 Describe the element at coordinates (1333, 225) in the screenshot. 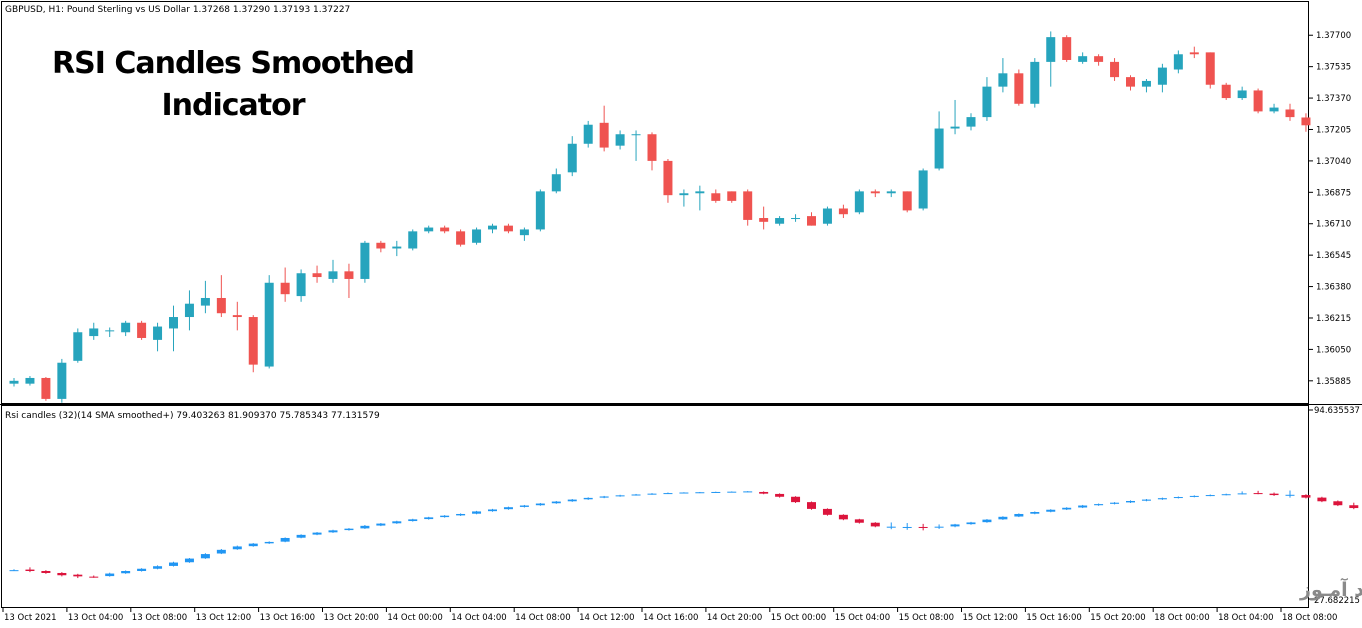

I see `price-tick-label: 1.36710` at that location.